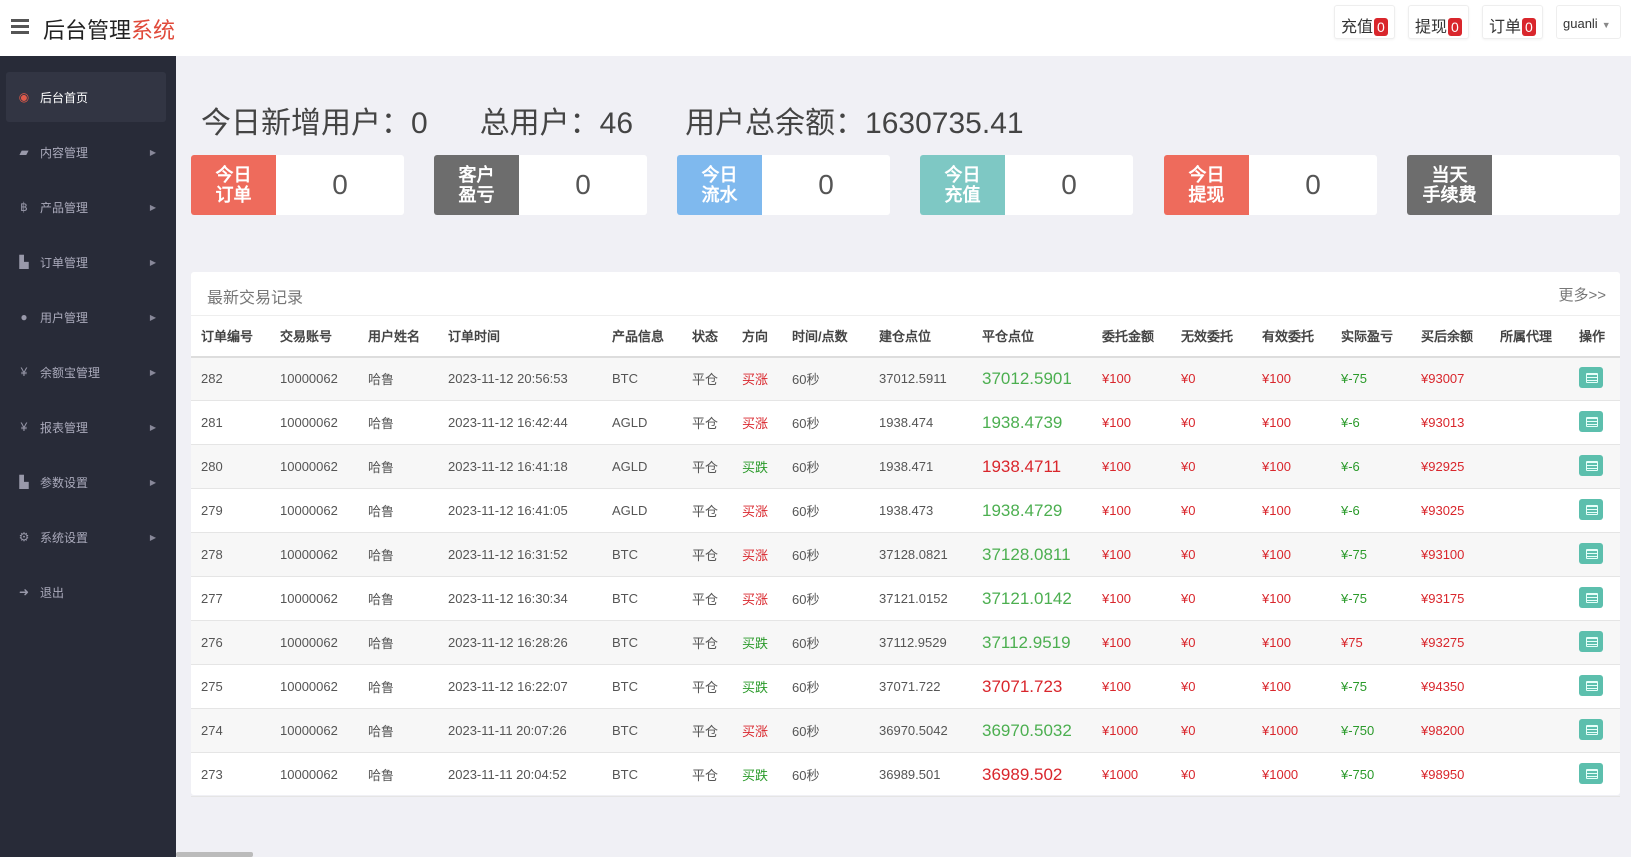  What do you see at coordinates (642, 598) in the screenshot?
I see `table-cell: BTC` at bounding box center [642, 598].